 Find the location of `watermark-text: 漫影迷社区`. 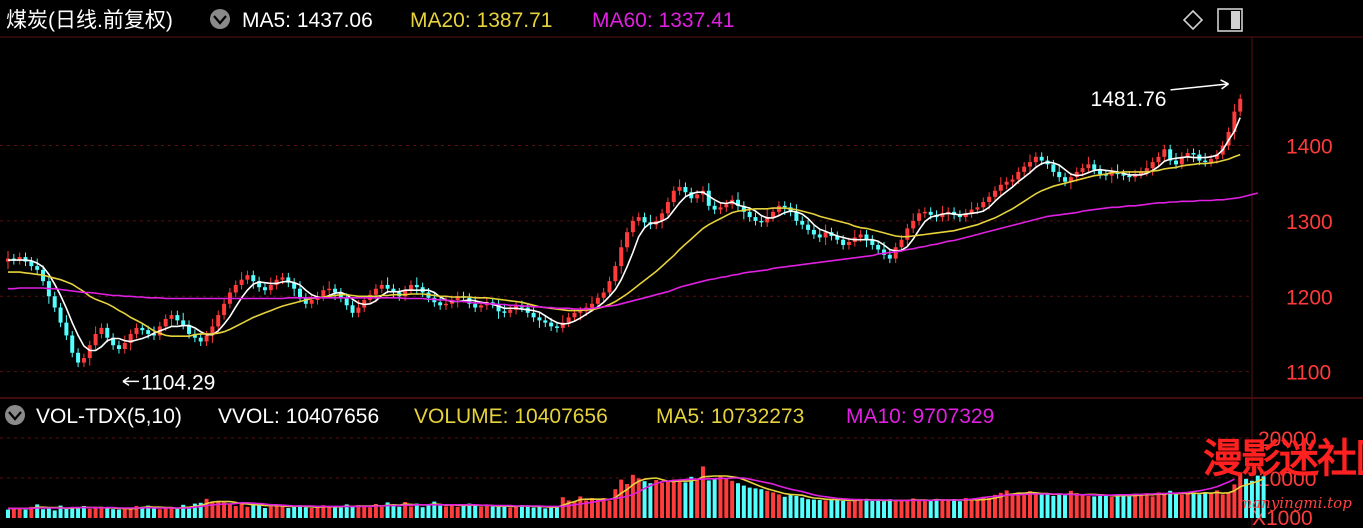

watermark-text: 漫影迷社区 is located at coordinates (1283, 459).